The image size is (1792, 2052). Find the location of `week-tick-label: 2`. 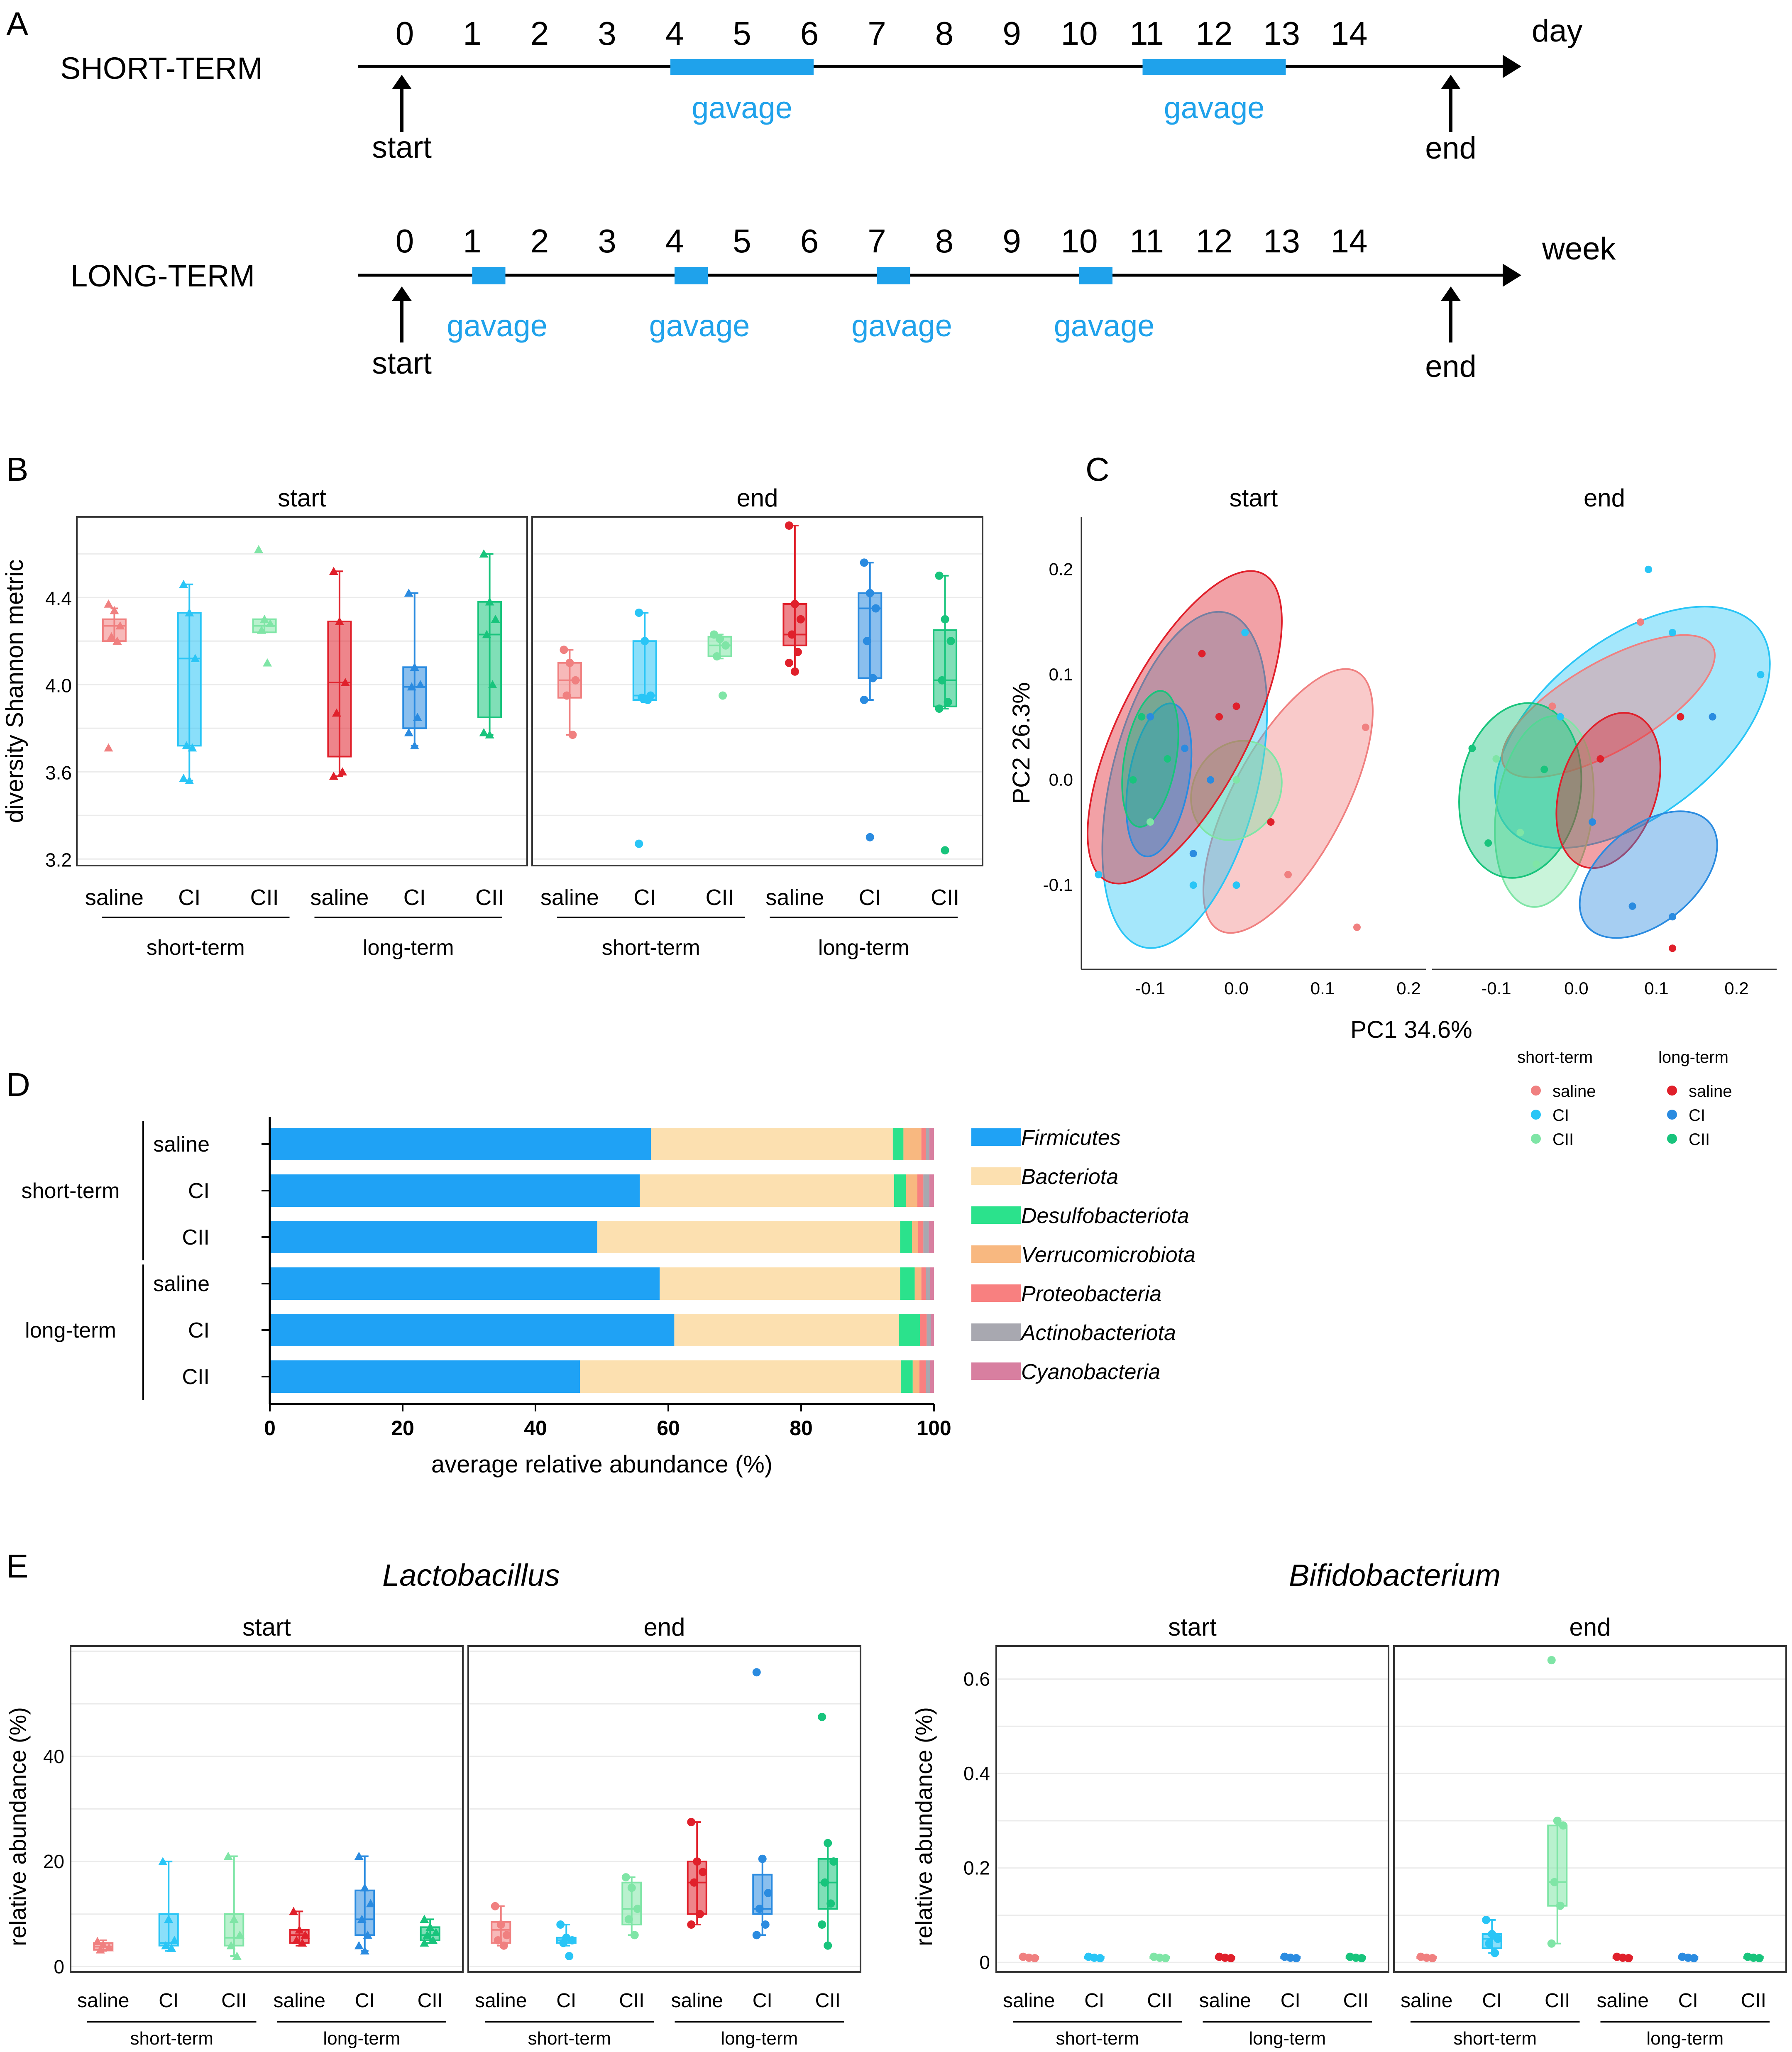

week-tick-label: 2 is located at coordinates (540, 241).